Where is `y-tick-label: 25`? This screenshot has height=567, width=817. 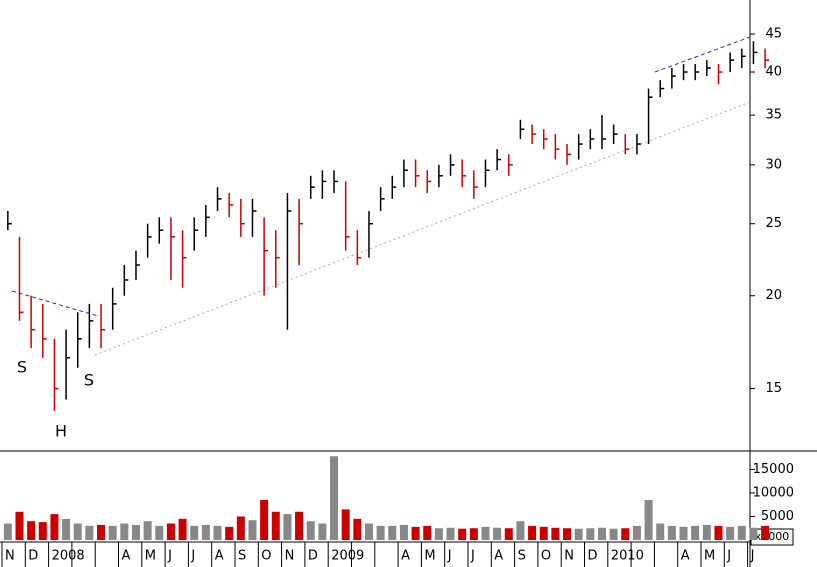
y-tick-label: 25 is located at coordinates (773, 223).